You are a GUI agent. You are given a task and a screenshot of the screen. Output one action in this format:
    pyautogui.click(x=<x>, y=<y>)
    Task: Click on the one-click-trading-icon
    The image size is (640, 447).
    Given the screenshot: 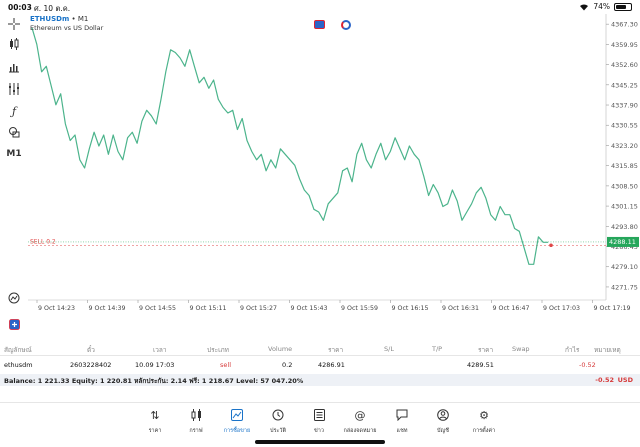 What is the action you would take?
    pyautogui.click(x=319, y=24)
    